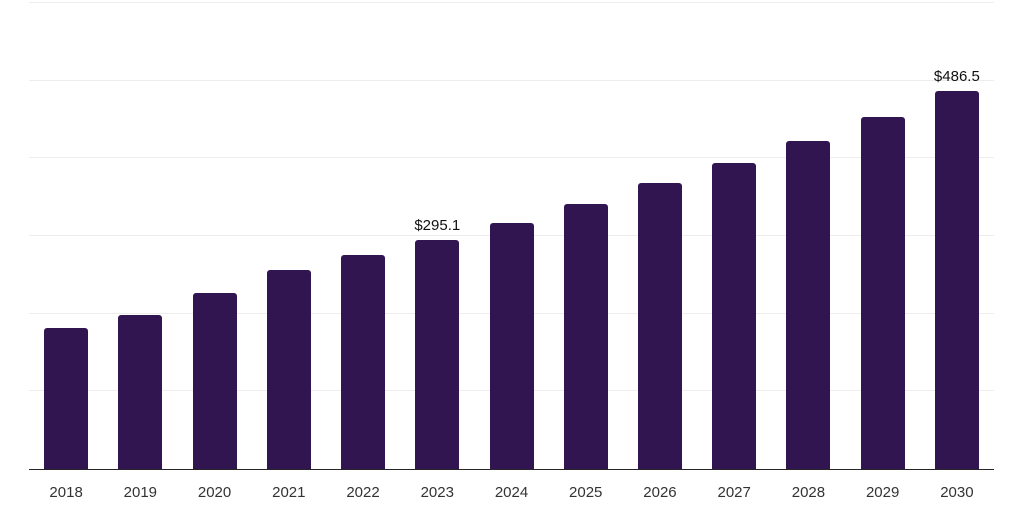  I want to click on x-tick-label-2026: 2026, so click(660, 492).